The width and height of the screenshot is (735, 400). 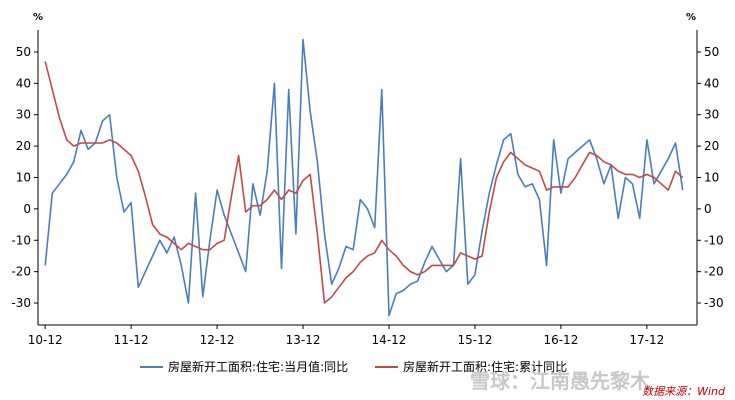 I want to click on left-tick-label: -30, so click(x=21, y=303).